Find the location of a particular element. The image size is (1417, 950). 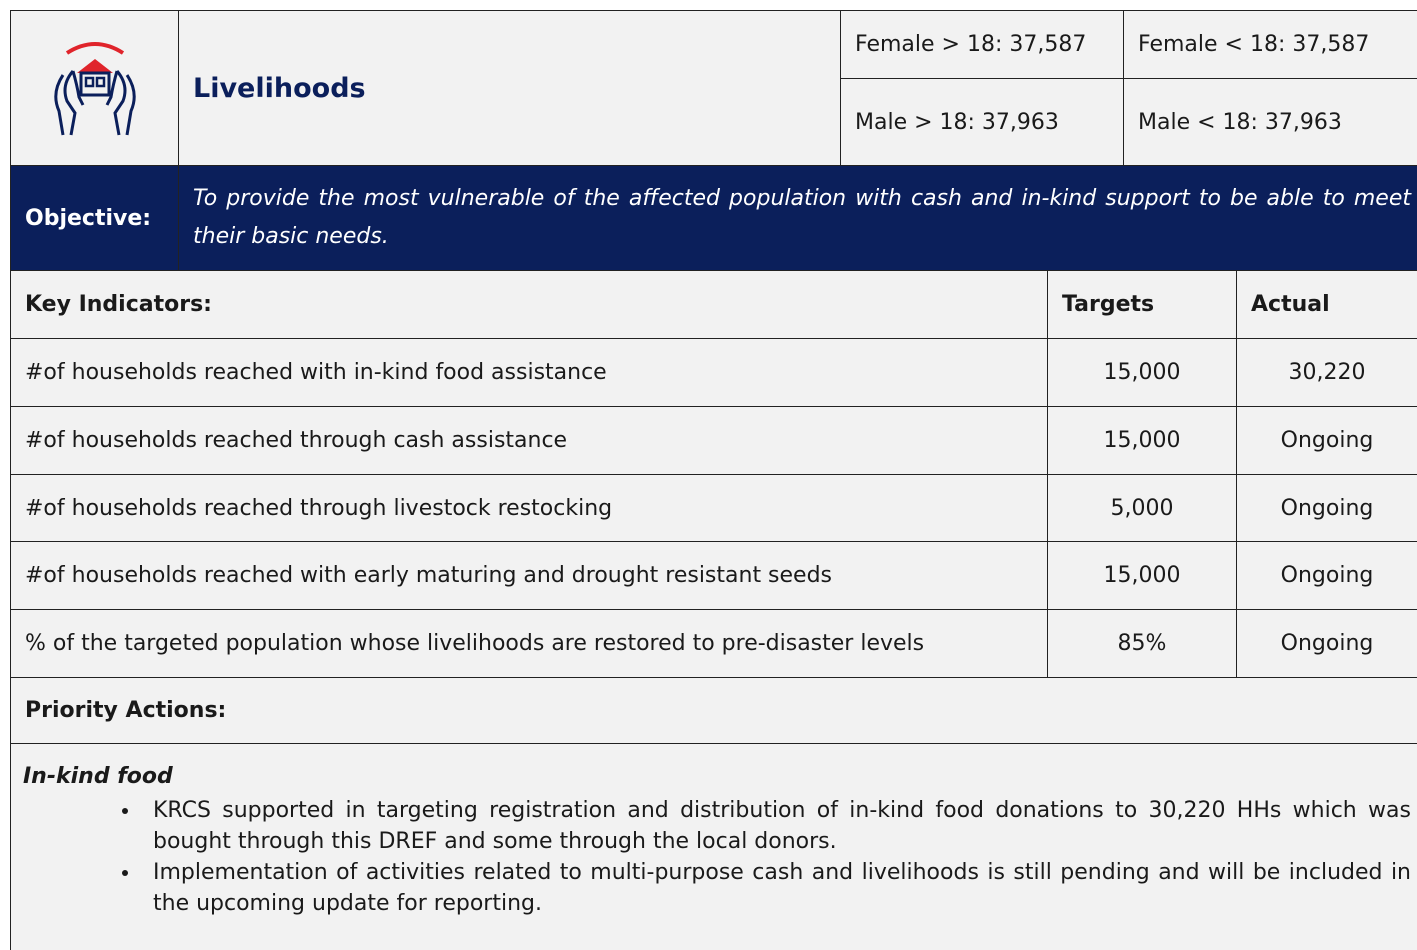

table-header: Key Indicators: is located at coordinates (528, 304).